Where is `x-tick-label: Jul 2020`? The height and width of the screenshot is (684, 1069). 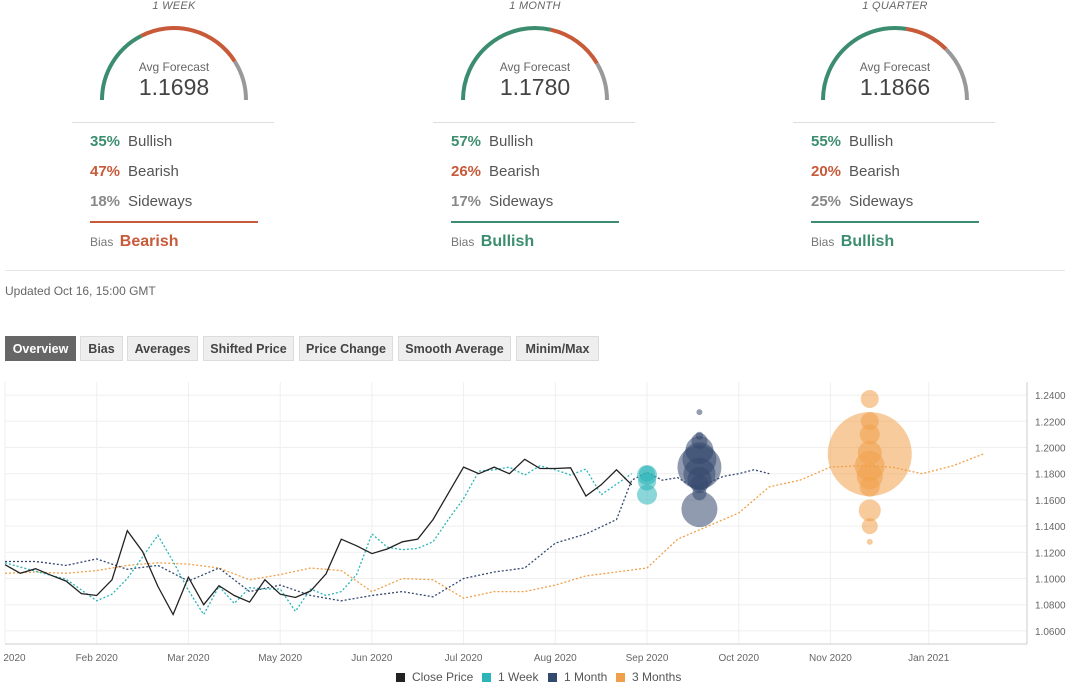 x-tick-label: Jul 2020 is located at coordinates (464, 658).